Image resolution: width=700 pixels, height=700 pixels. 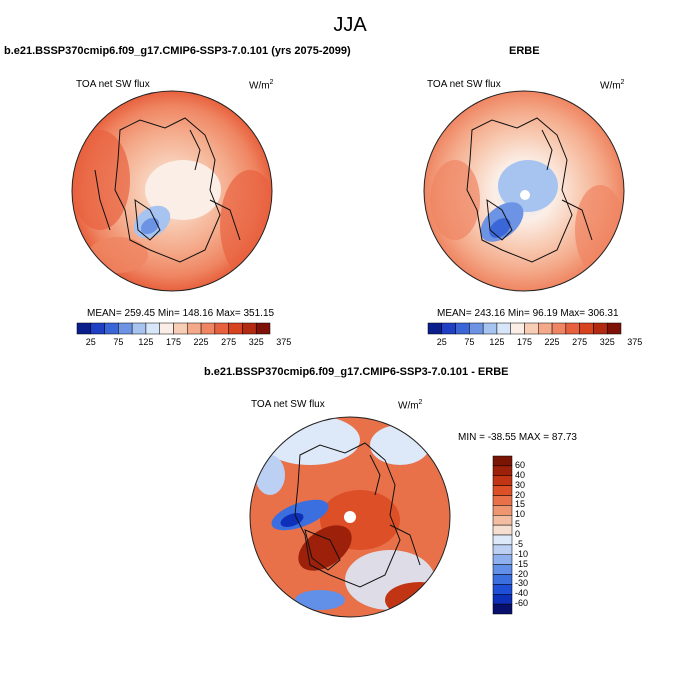 I want to click on colorbar-tick-label: -40, so click(x=522, y=593).